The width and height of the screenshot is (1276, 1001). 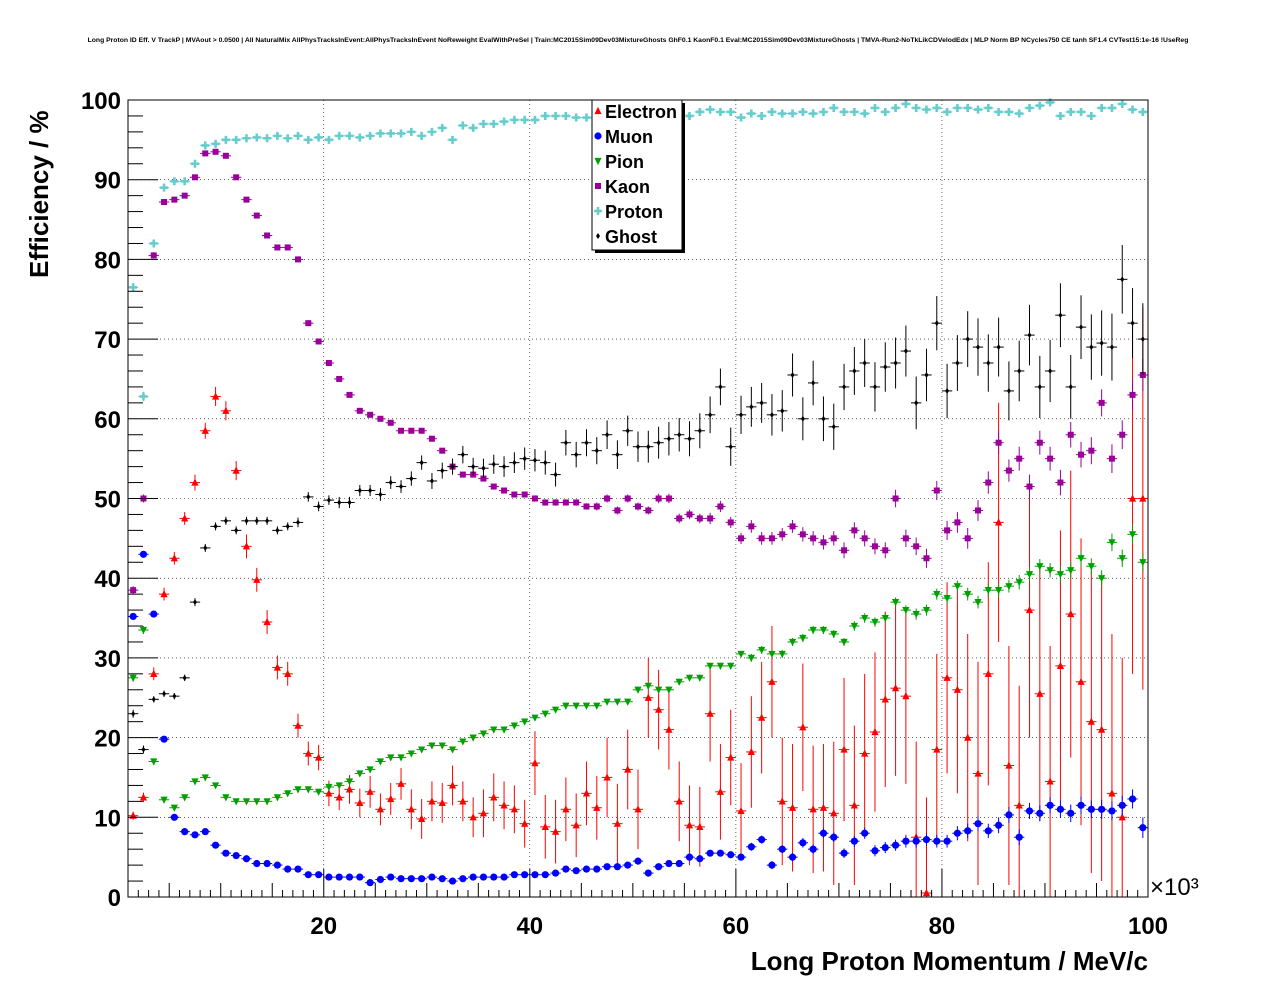 What do you see at coordinates (627, 187) in the screenshot?
I see `legend-label: Kaon` at bounding box center [627, 187].